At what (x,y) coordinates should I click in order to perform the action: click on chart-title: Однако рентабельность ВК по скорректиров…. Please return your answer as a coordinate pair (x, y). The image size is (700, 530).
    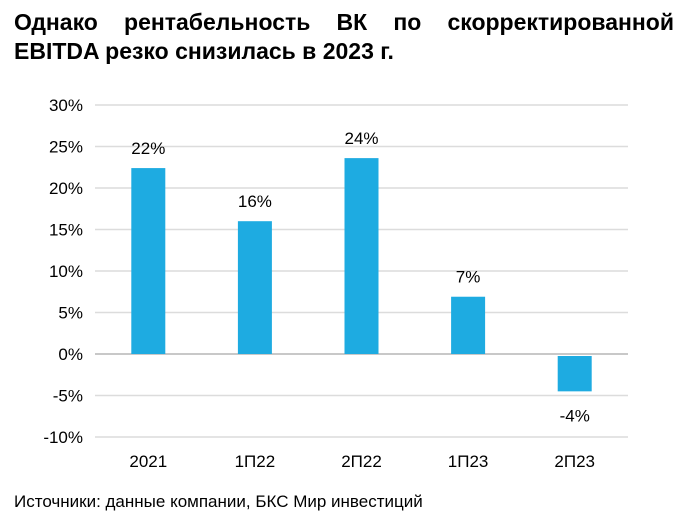
    Looking at the image, I should click on (344, 36).